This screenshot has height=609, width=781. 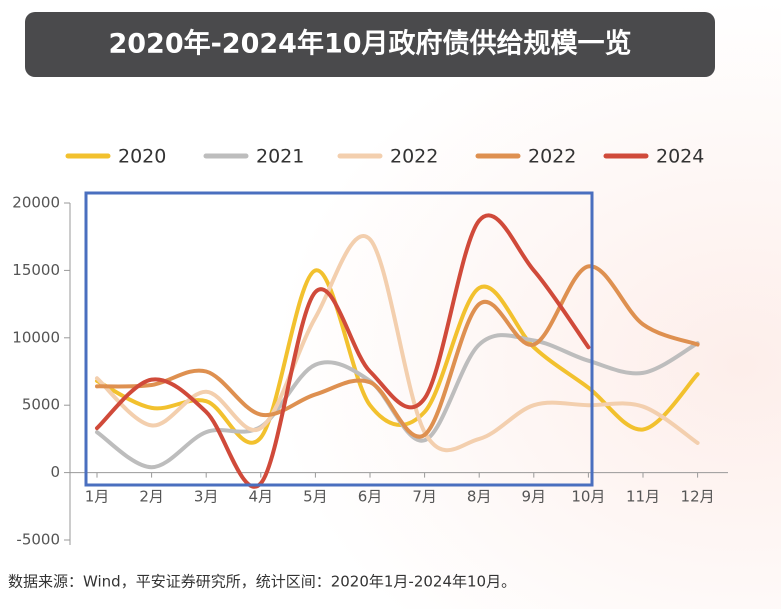 What do you see at coordinates (38, 540) in the screenshot?
I see `y-tick-label: -5000` at bounding box center [38, 540].